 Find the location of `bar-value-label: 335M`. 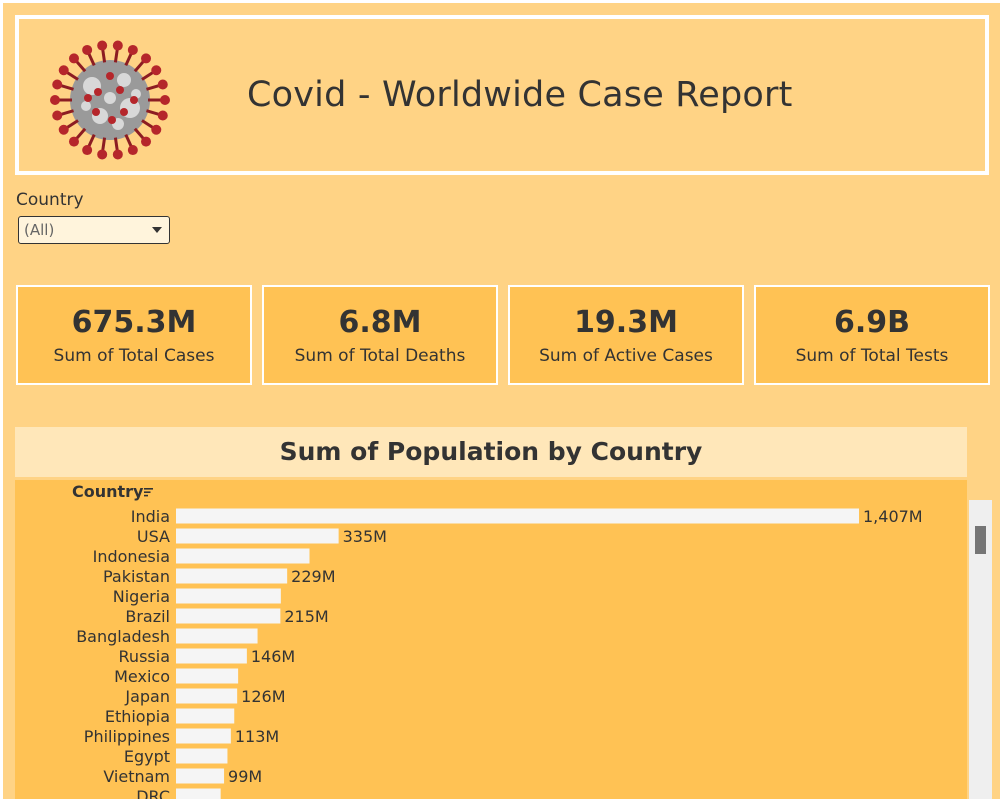

bar-value-label: 335M is located at coordinates (365, 536).